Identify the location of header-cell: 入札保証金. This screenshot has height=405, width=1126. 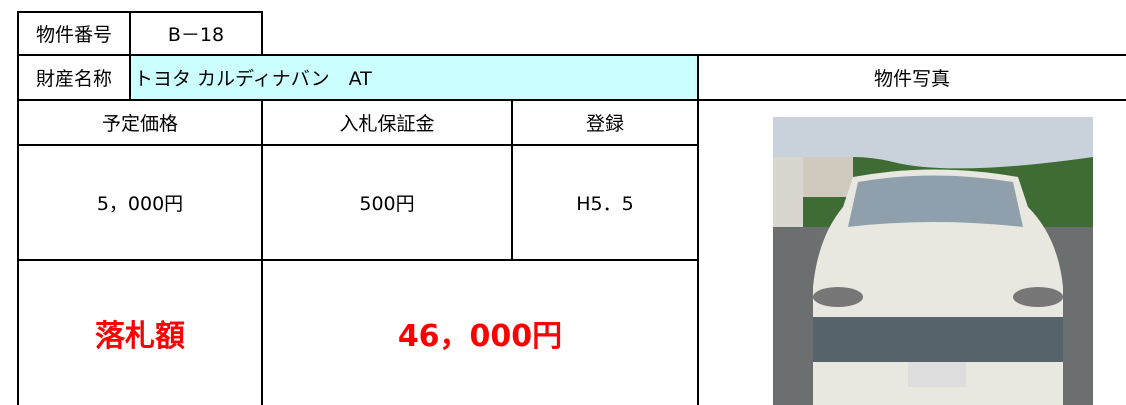
(387, 124).